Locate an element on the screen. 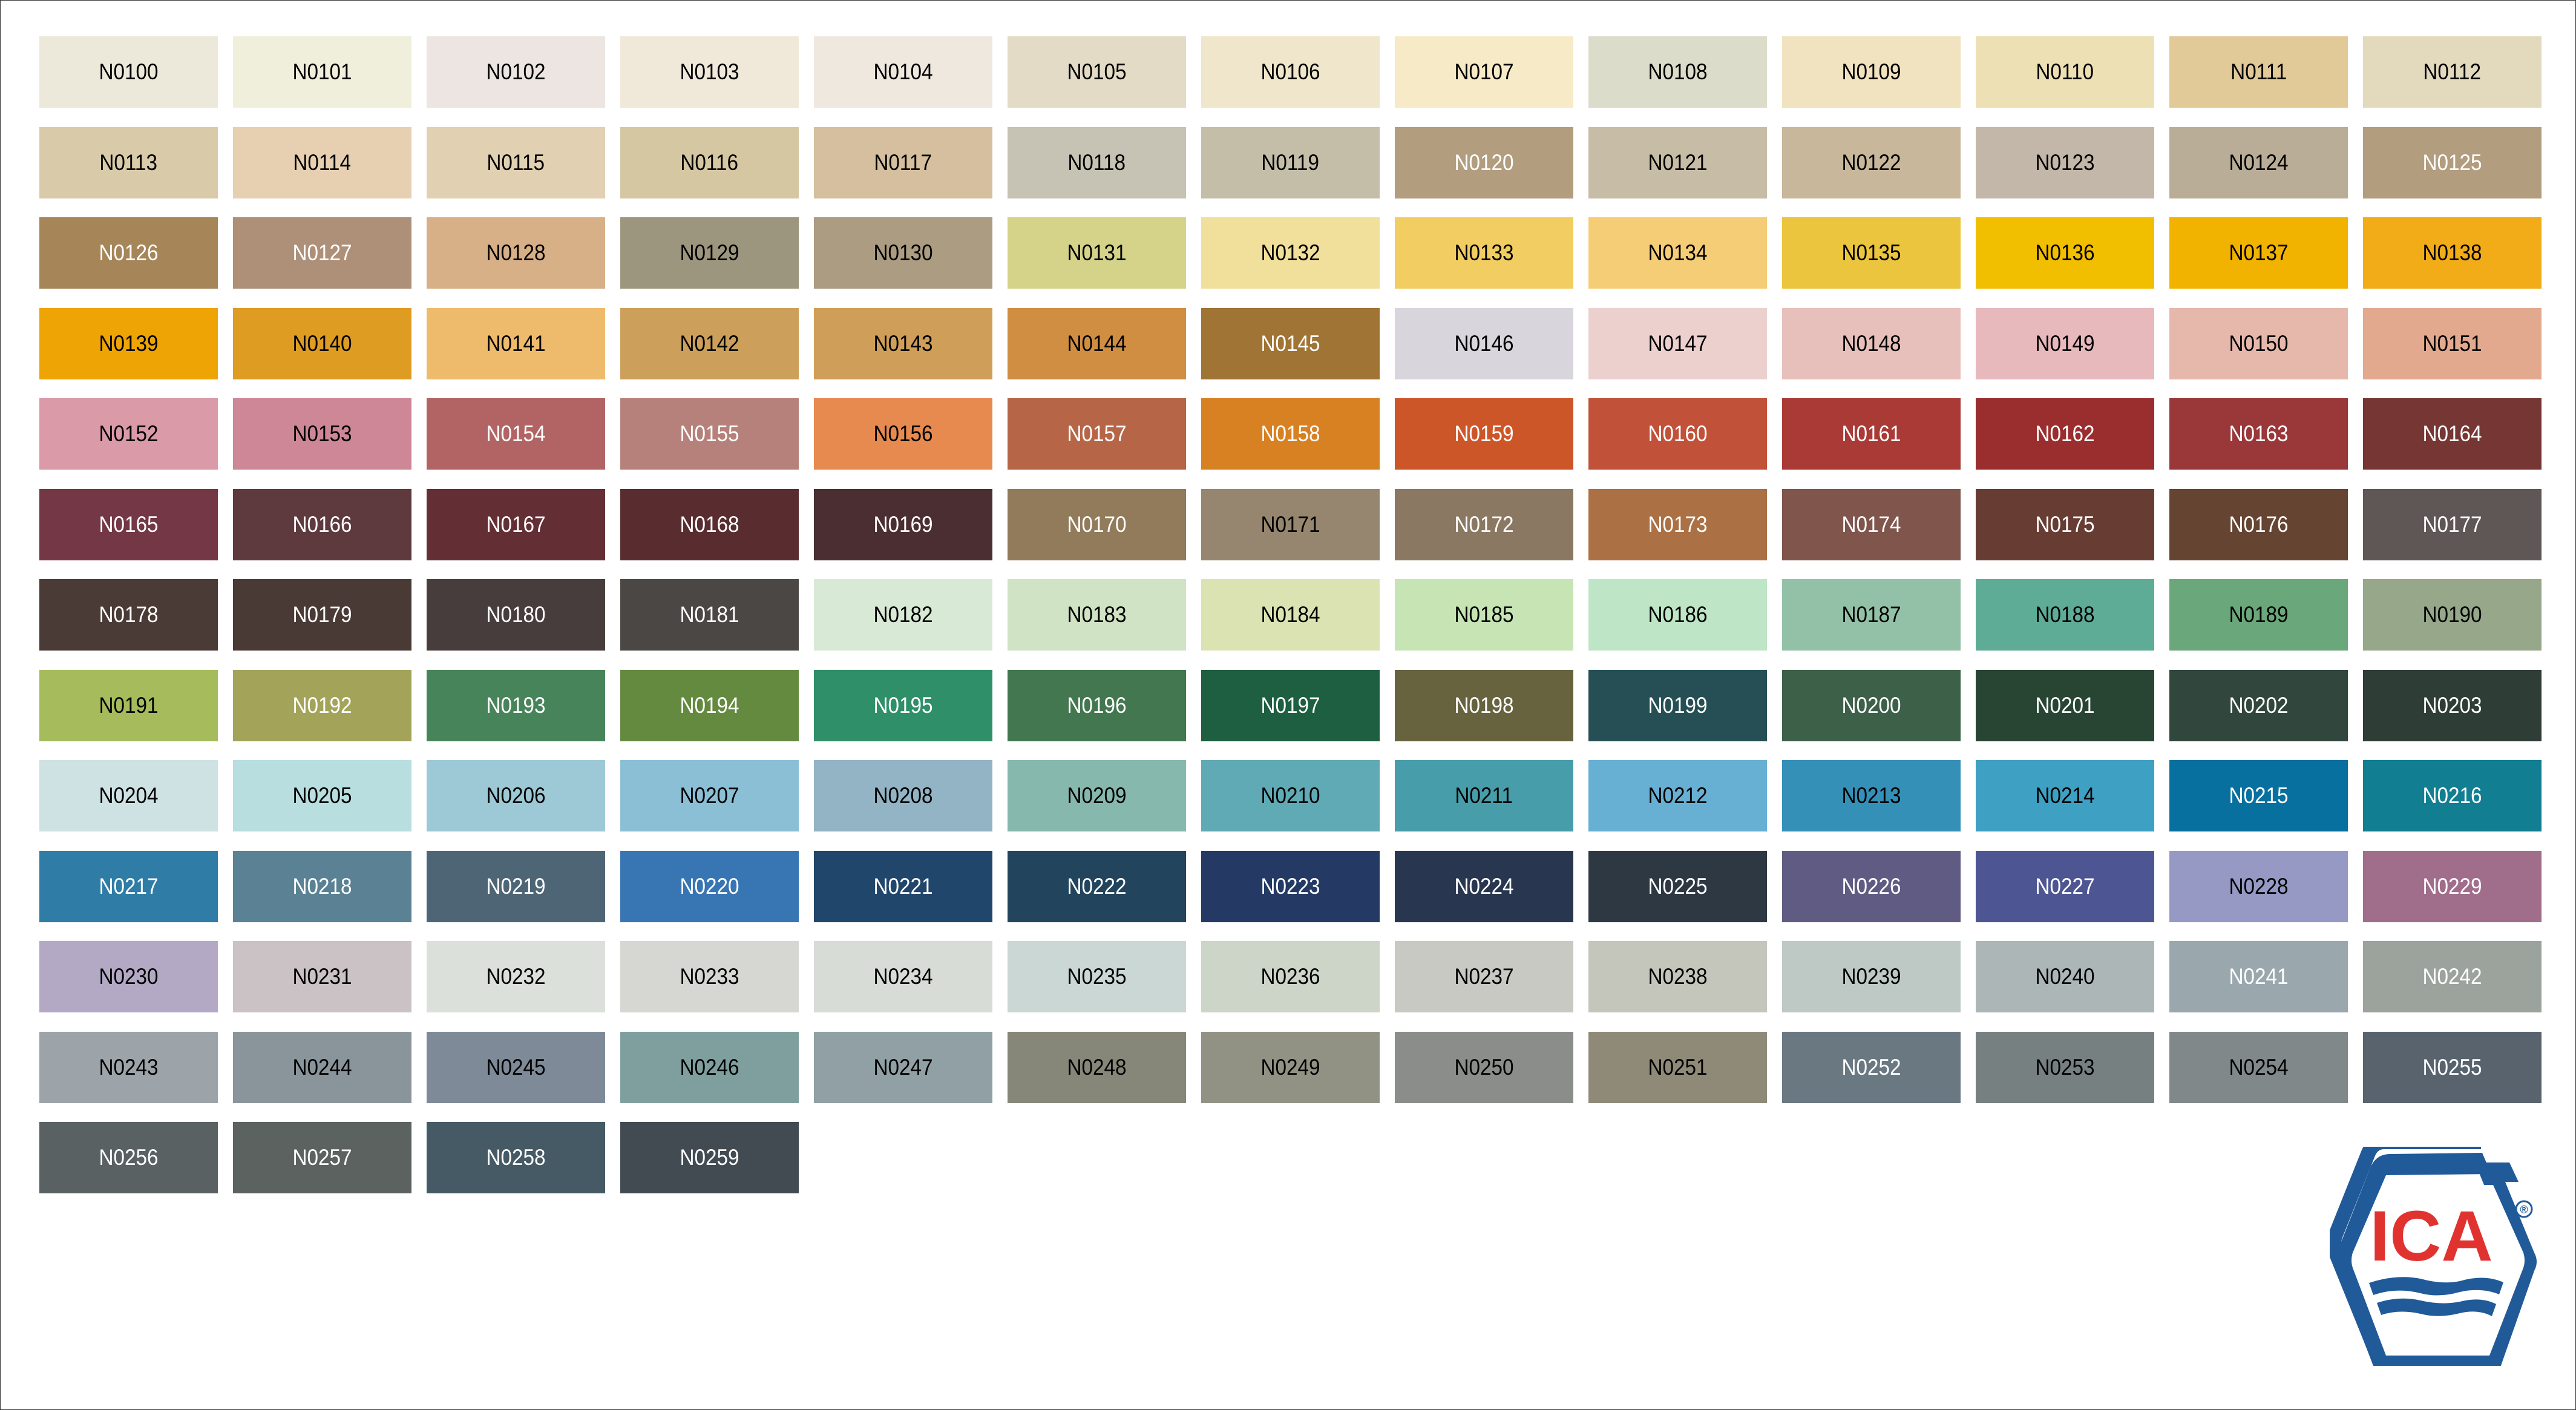 This screenshot has width=2576, height=1410. swatch-code: N0212 is located at coordinates (1678, 795).